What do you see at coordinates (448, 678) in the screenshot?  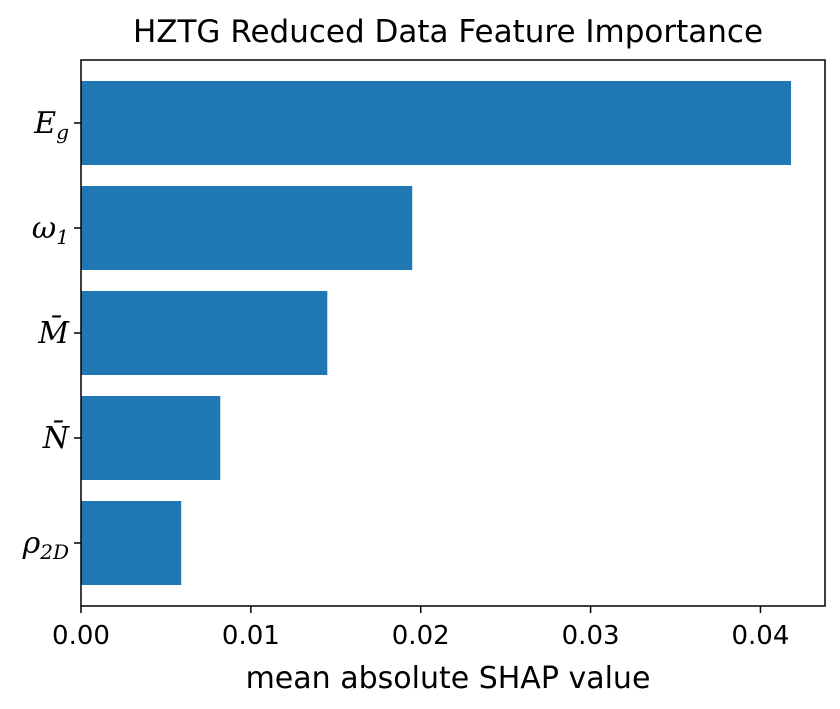 I see `x-axis-label: mean absolute SHAP value` at bounding box center [448, 678].